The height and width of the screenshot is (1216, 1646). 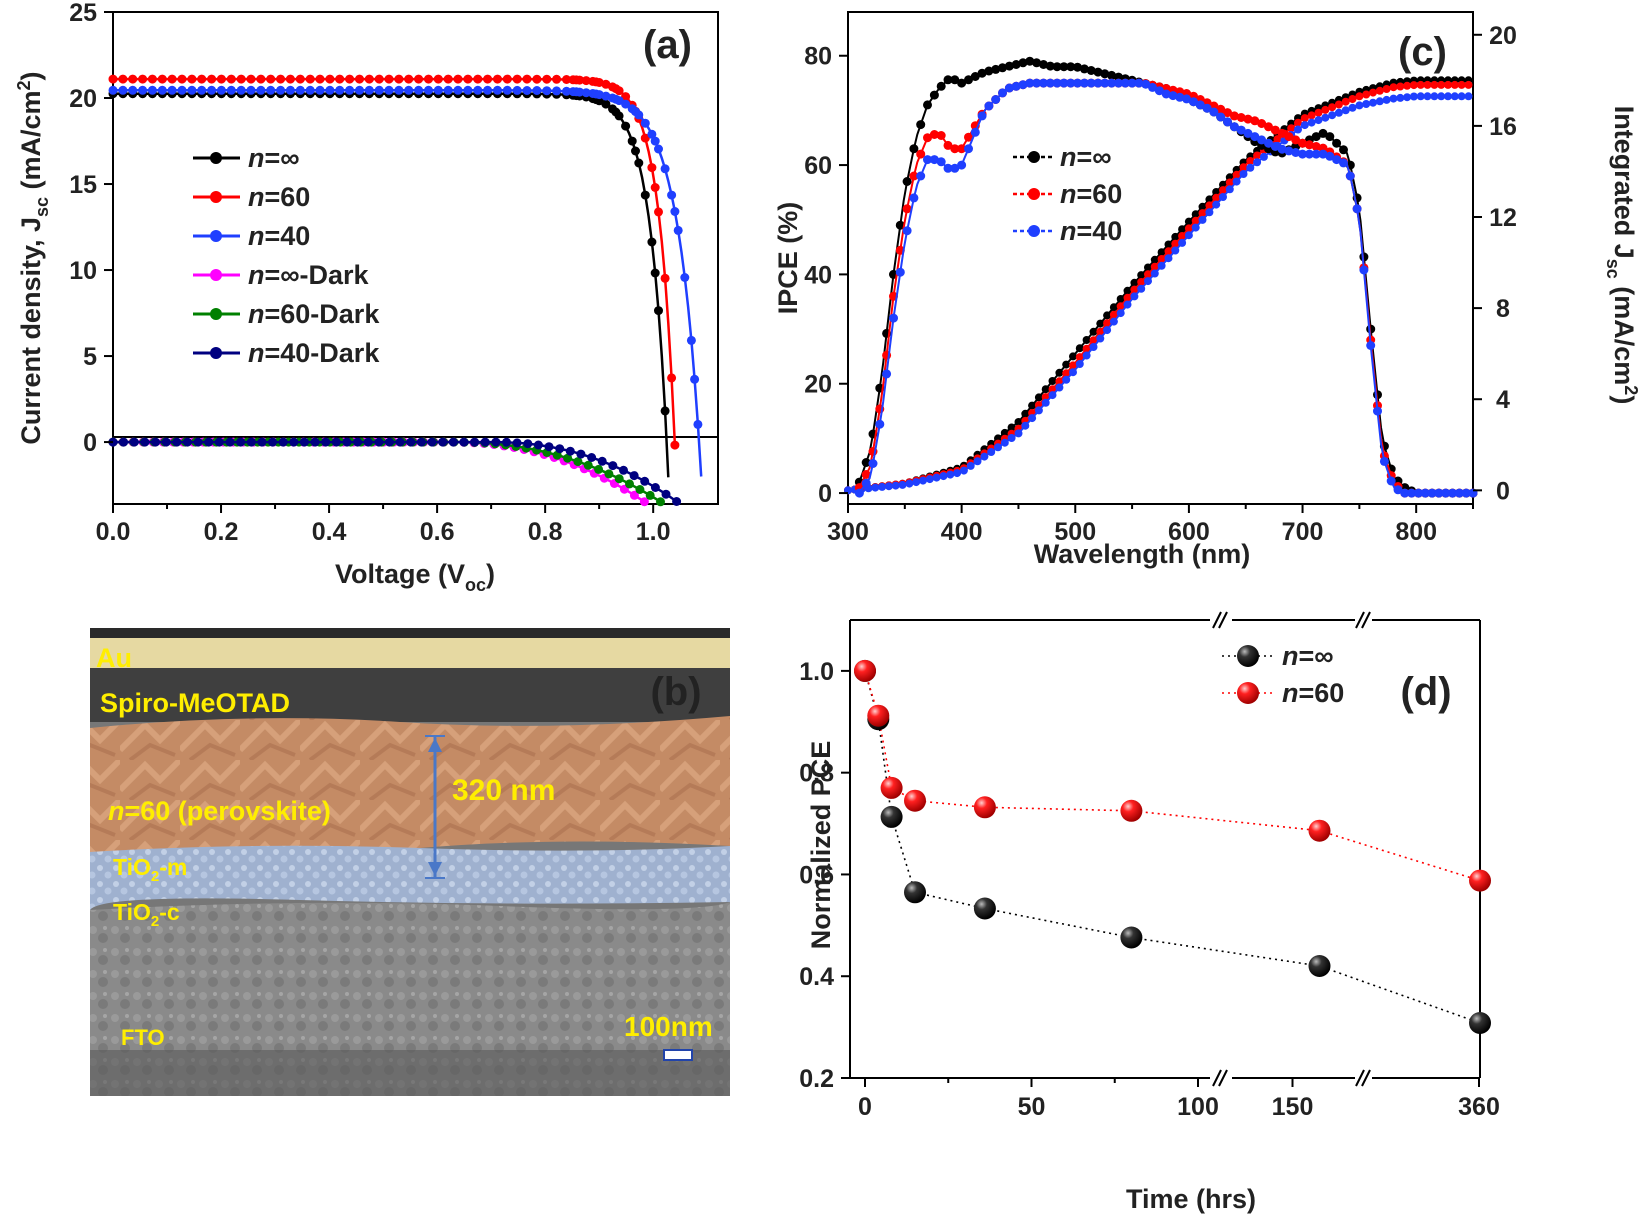 I want to click on panel-c-legend-marker, so click(x=1034, y=157).